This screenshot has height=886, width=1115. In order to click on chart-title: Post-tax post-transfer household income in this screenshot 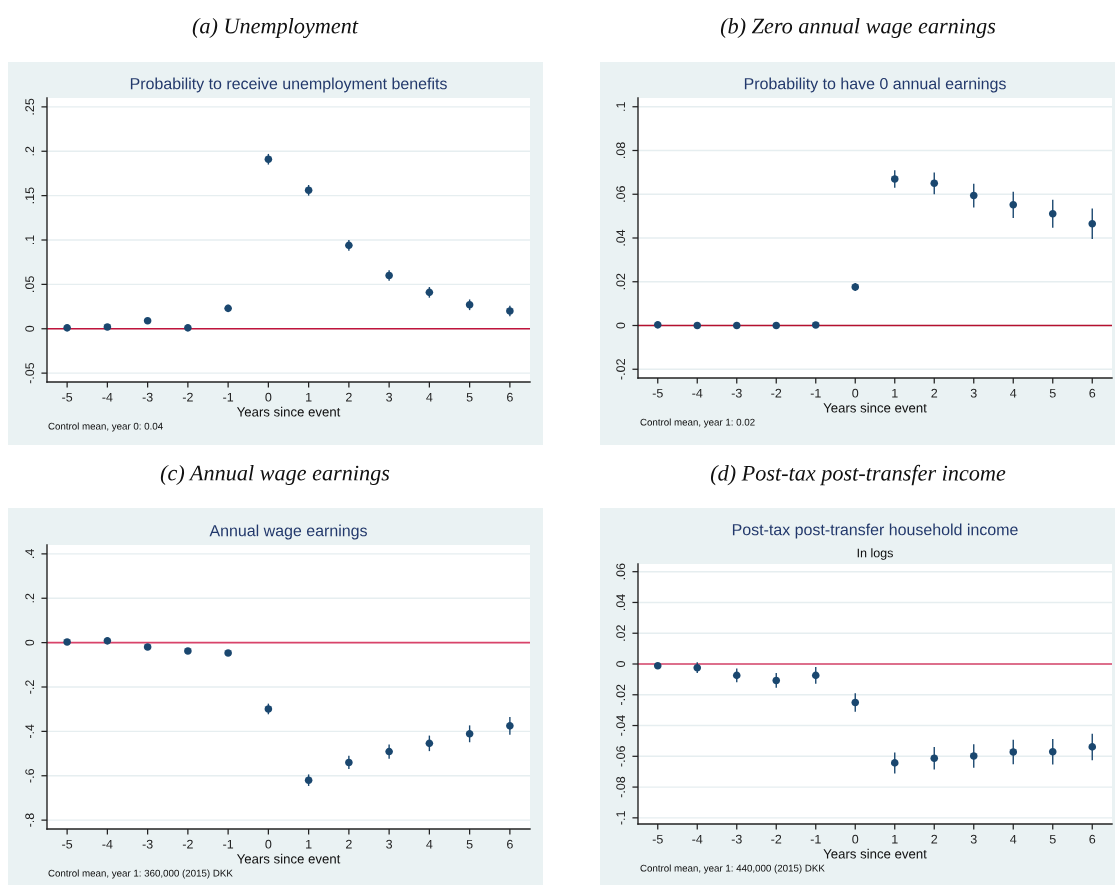, I will do `click(875, 531)`.